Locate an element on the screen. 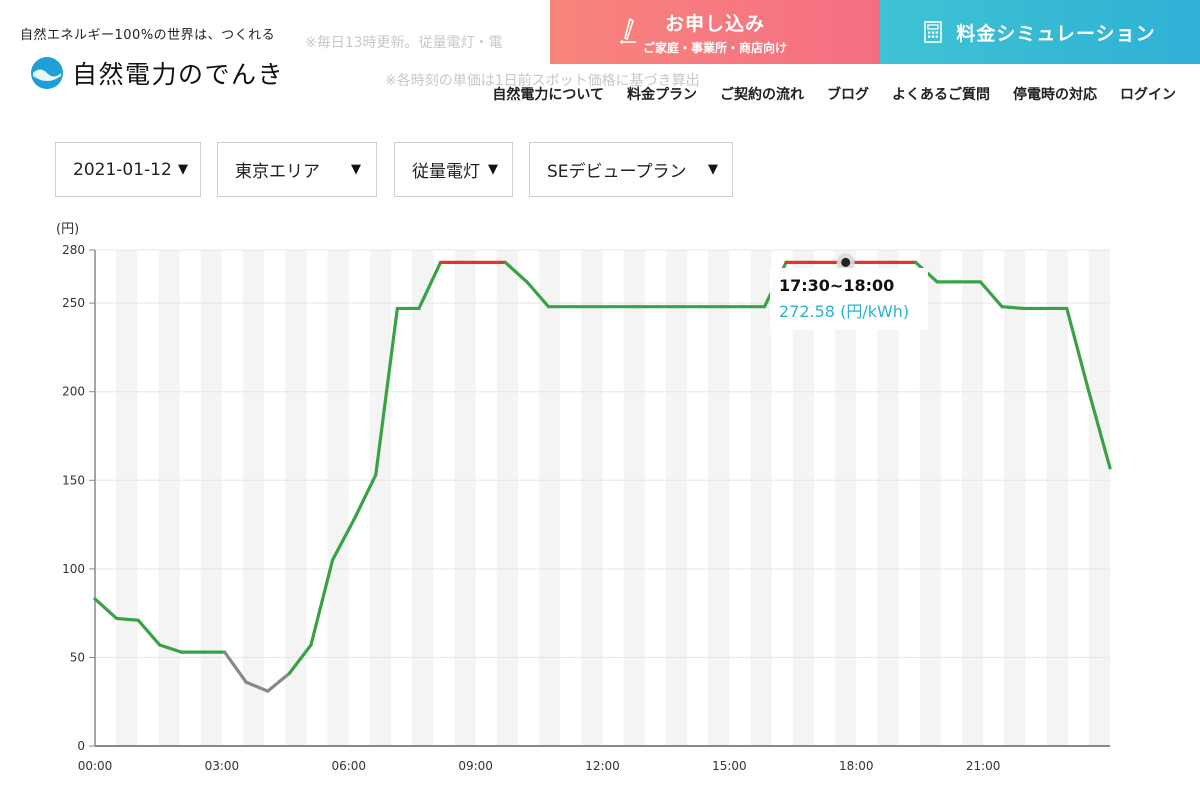  area-select: 東京エリア ▼ is located at coordinates (297, 169).